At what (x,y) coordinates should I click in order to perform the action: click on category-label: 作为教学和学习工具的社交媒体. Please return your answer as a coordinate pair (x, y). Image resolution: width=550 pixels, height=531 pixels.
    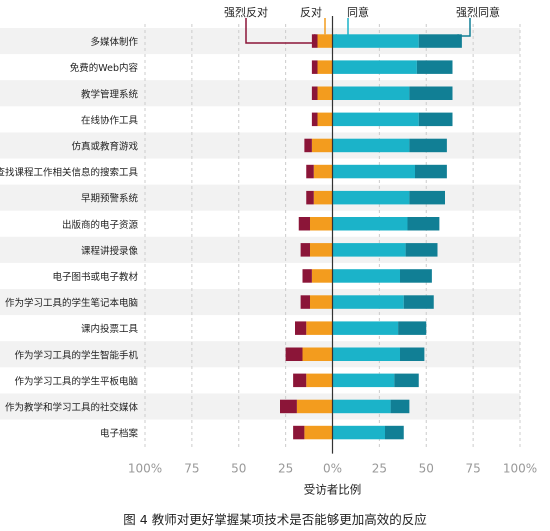
    Looking at the image, I should click on (72, 407).